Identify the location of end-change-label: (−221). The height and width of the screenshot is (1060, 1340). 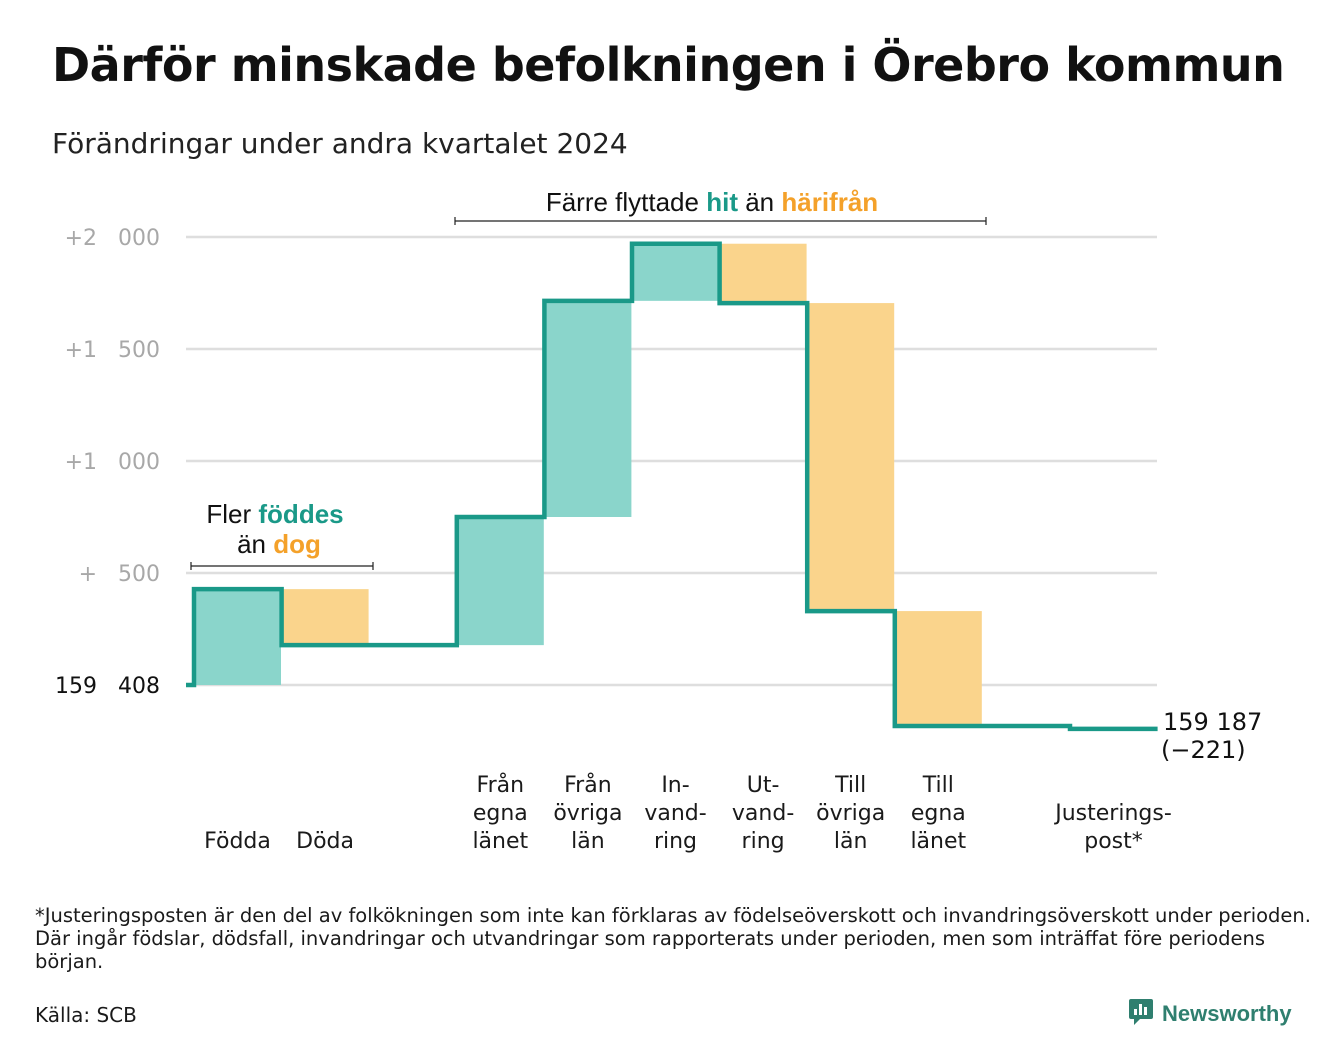
(1203, 750).